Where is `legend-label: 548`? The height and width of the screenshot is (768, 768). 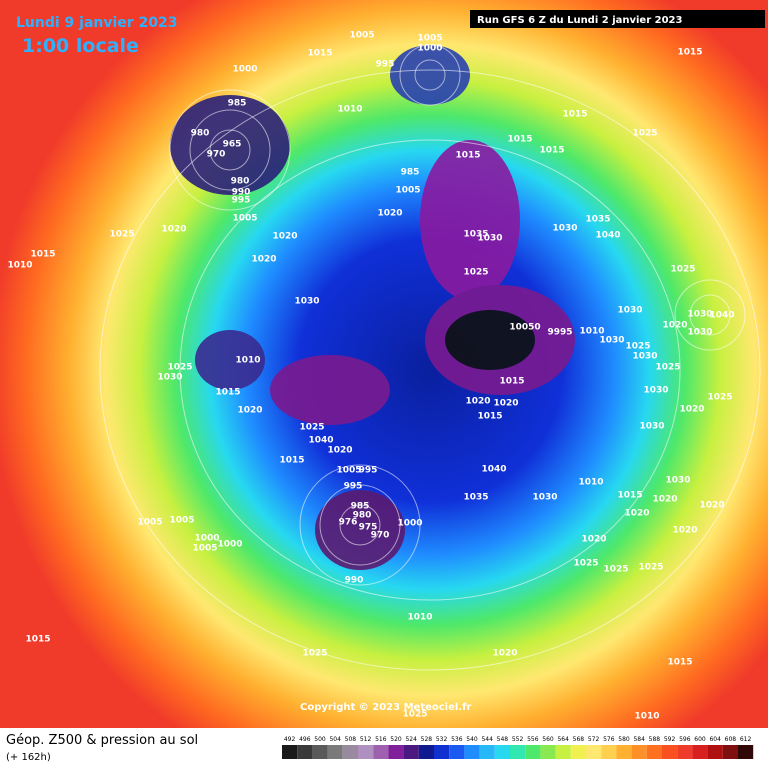 legend-label: 548 is located at coordinates (503, 739).